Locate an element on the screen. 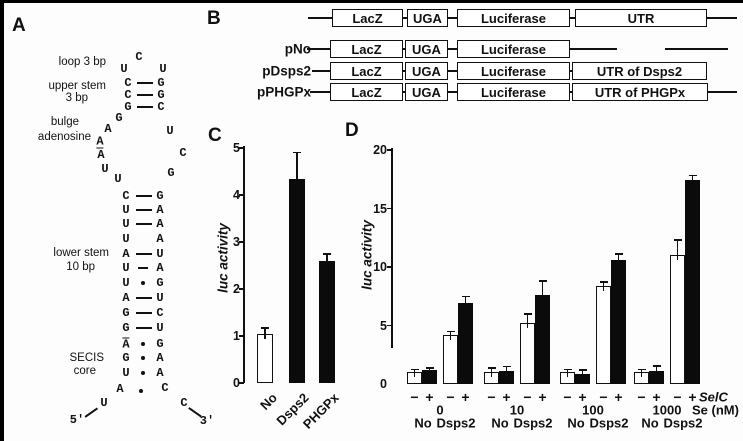 The width and height of the screenshot is (743, 441). construct-box: UTR is located at coordinates (641, 18).